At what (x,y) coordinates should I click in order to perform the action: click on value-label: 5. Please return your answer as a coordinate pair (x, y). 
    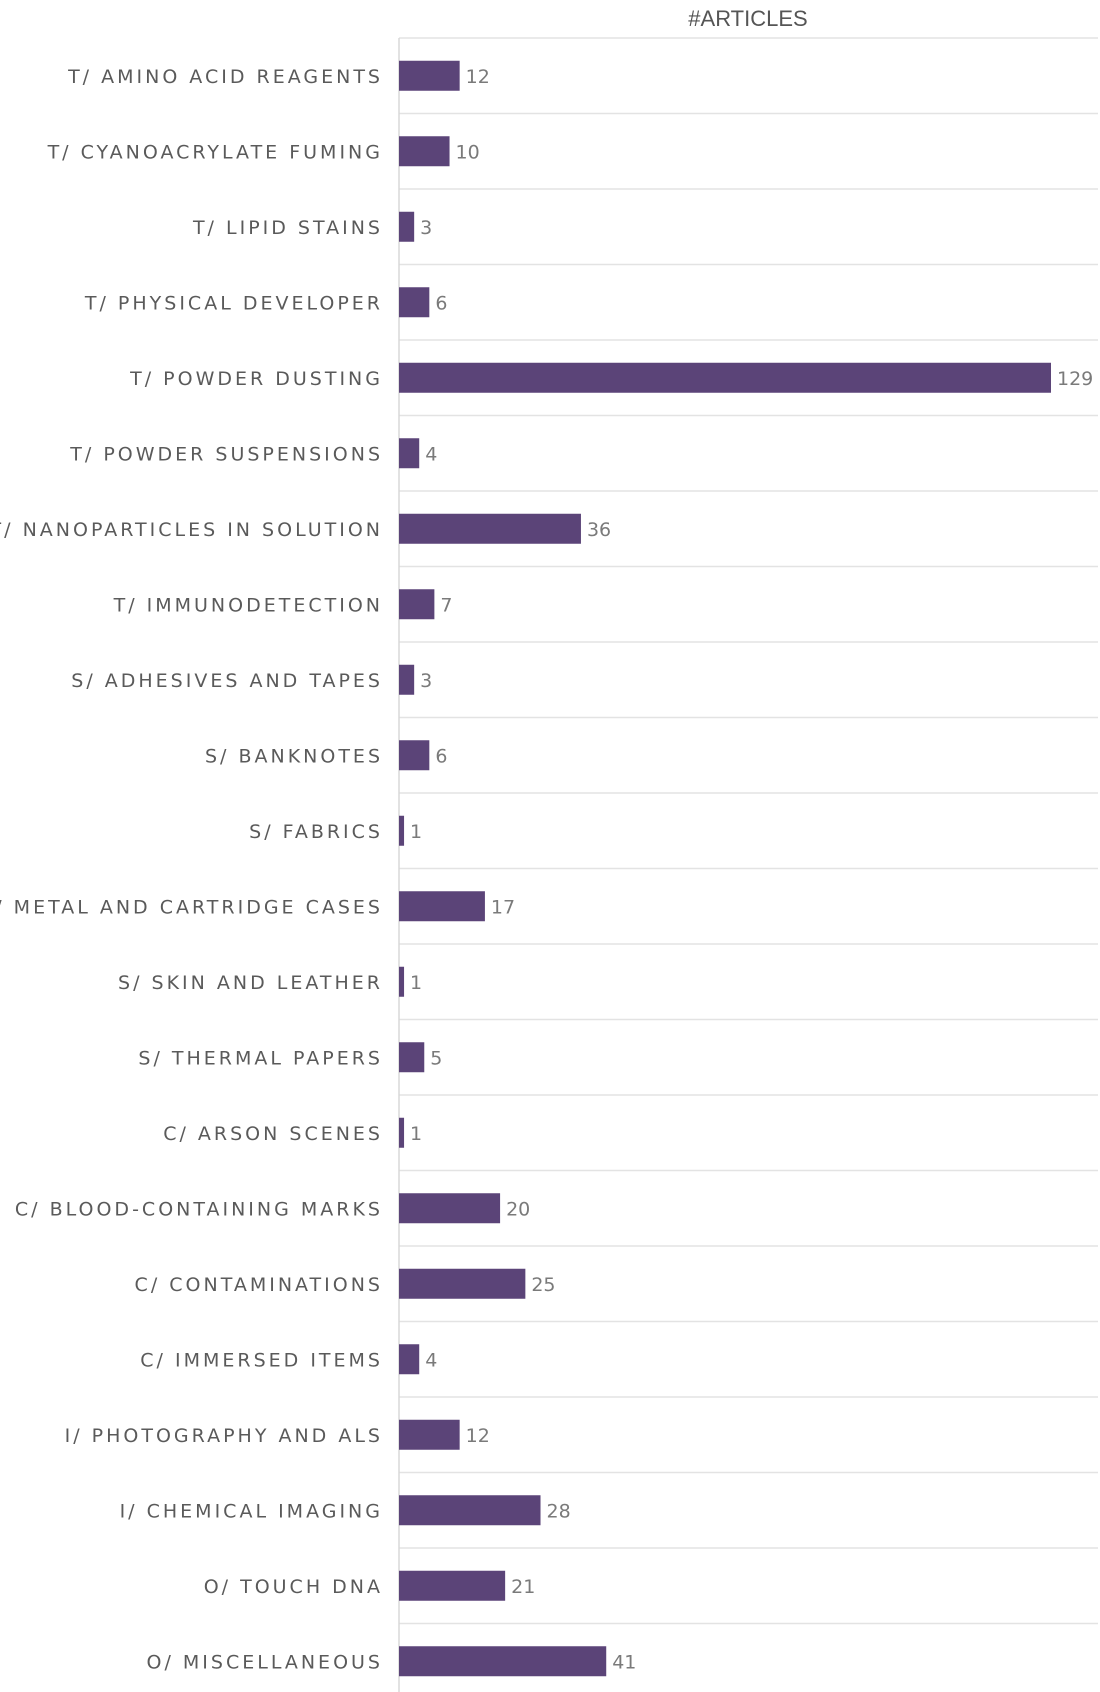
    Looking at the image, I should click on (436, 1058).